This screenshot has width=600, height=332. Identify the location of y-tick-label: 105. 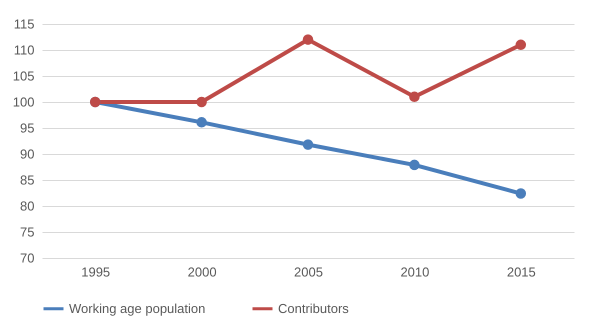
(23, 76).